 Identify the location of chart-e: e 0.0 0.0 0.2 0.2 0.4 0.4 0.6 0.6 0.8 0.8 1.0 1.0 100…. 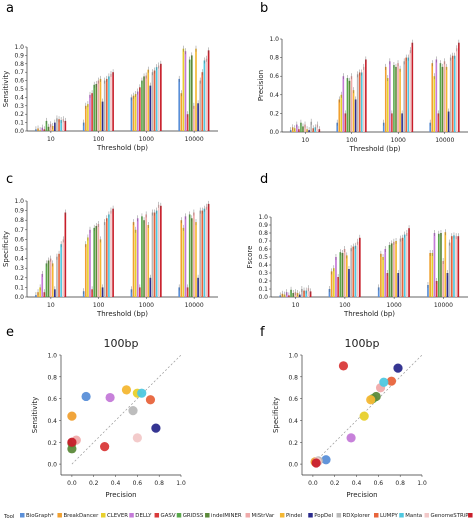
(96, 412).